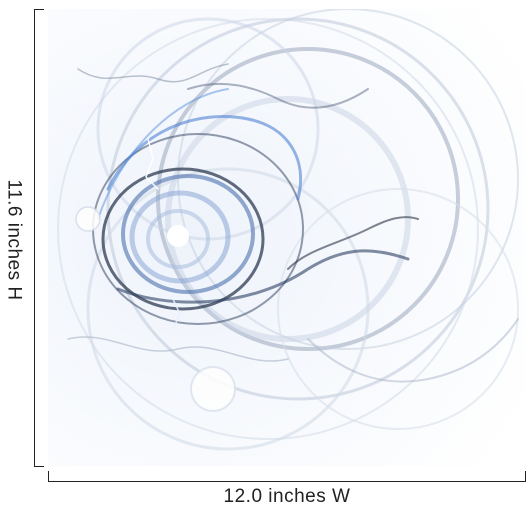 The height and width of the screenshot is (515, 530). I want to click on width-dimension-tick-left, so click(48, 476).